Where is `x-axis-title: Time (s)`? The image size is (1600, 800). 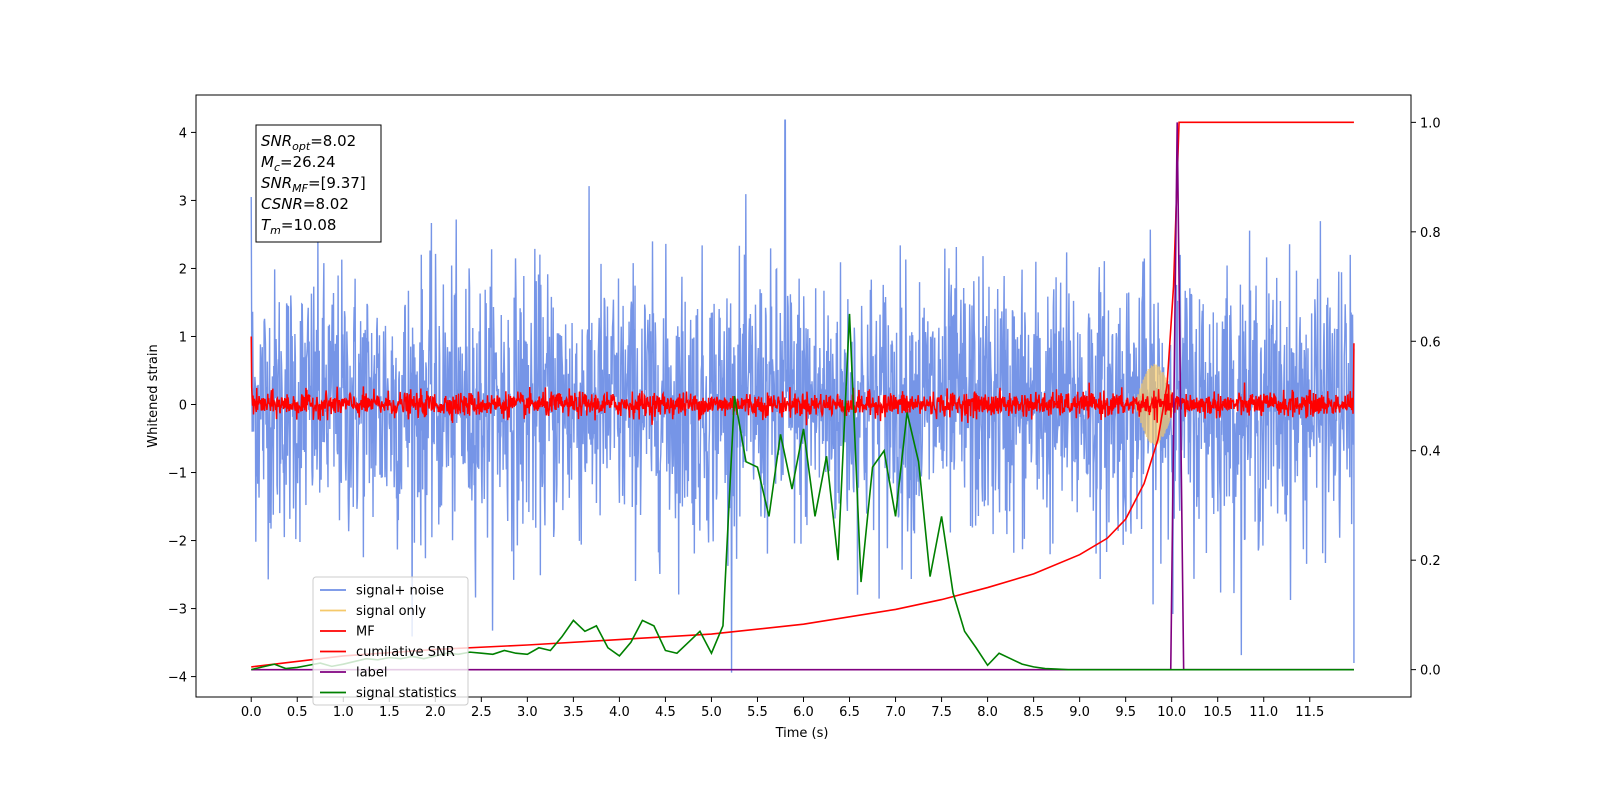
x-axis-title: Time (s) is located at coordinates (802, 733).